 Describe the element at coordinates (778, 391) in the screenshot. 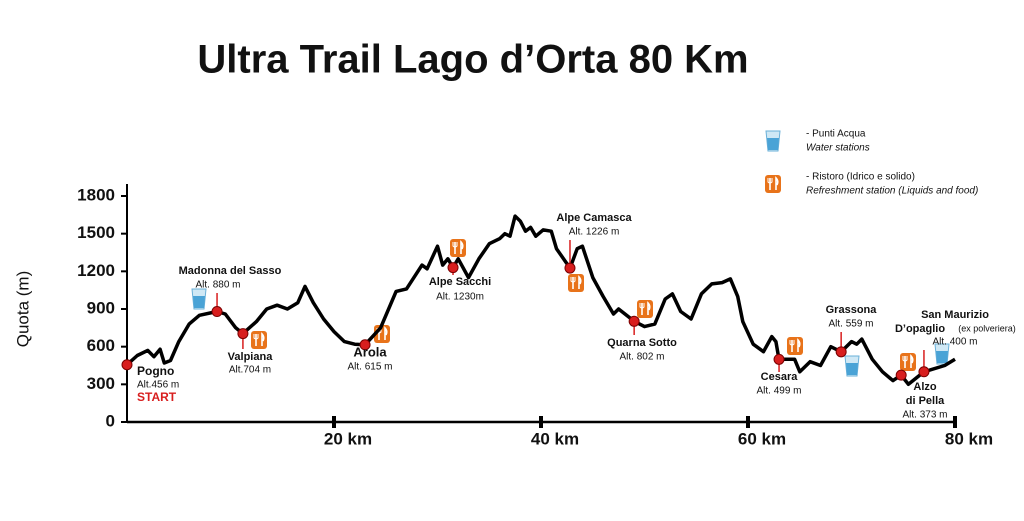

I see `checkpoint-altitude: Alt. 499 m` at that location.